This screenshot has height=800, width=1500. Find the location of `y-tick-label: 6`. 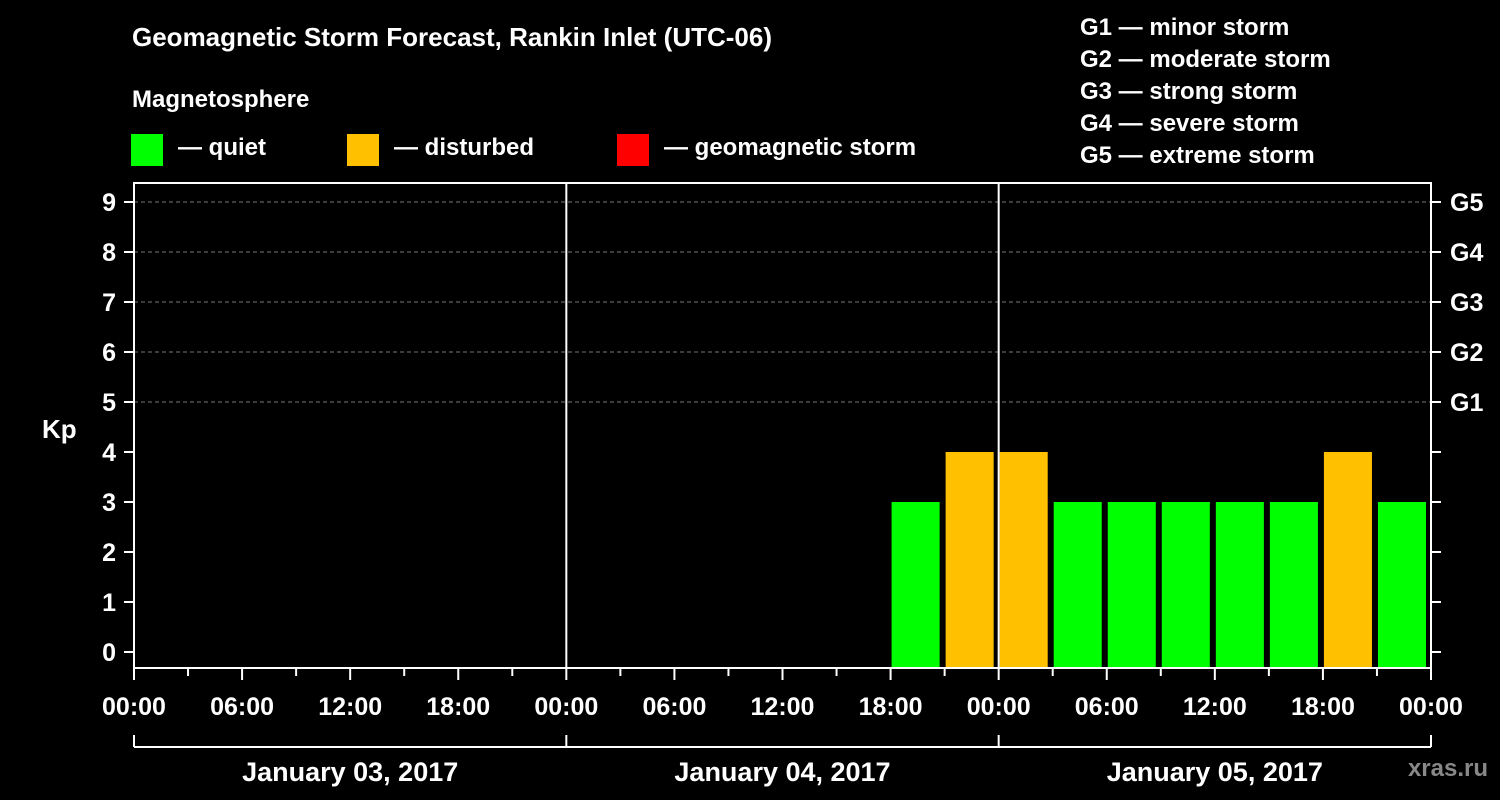

y-tick-label: 6 is located at coordinates (109, 353).